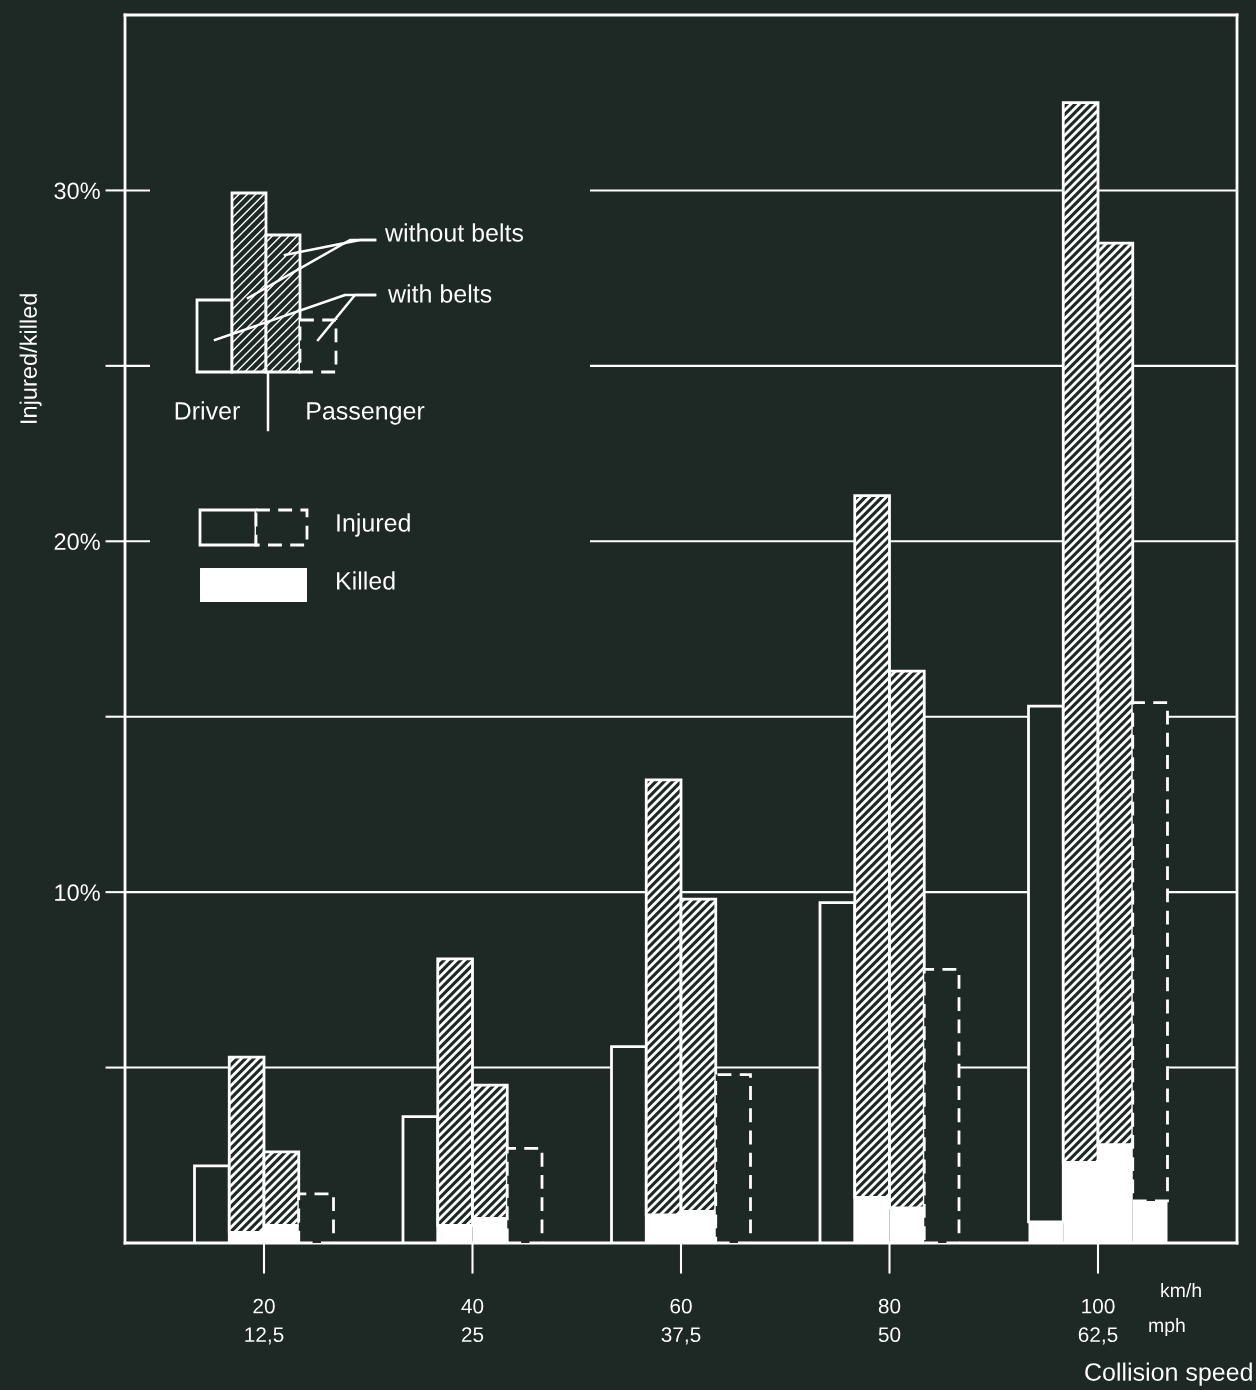 The width and height of the screenshot is (1256, 1390). Describe the element at coordinates (77, 542) in the screenshot. I see `y-tick-label: 20%` at that location.